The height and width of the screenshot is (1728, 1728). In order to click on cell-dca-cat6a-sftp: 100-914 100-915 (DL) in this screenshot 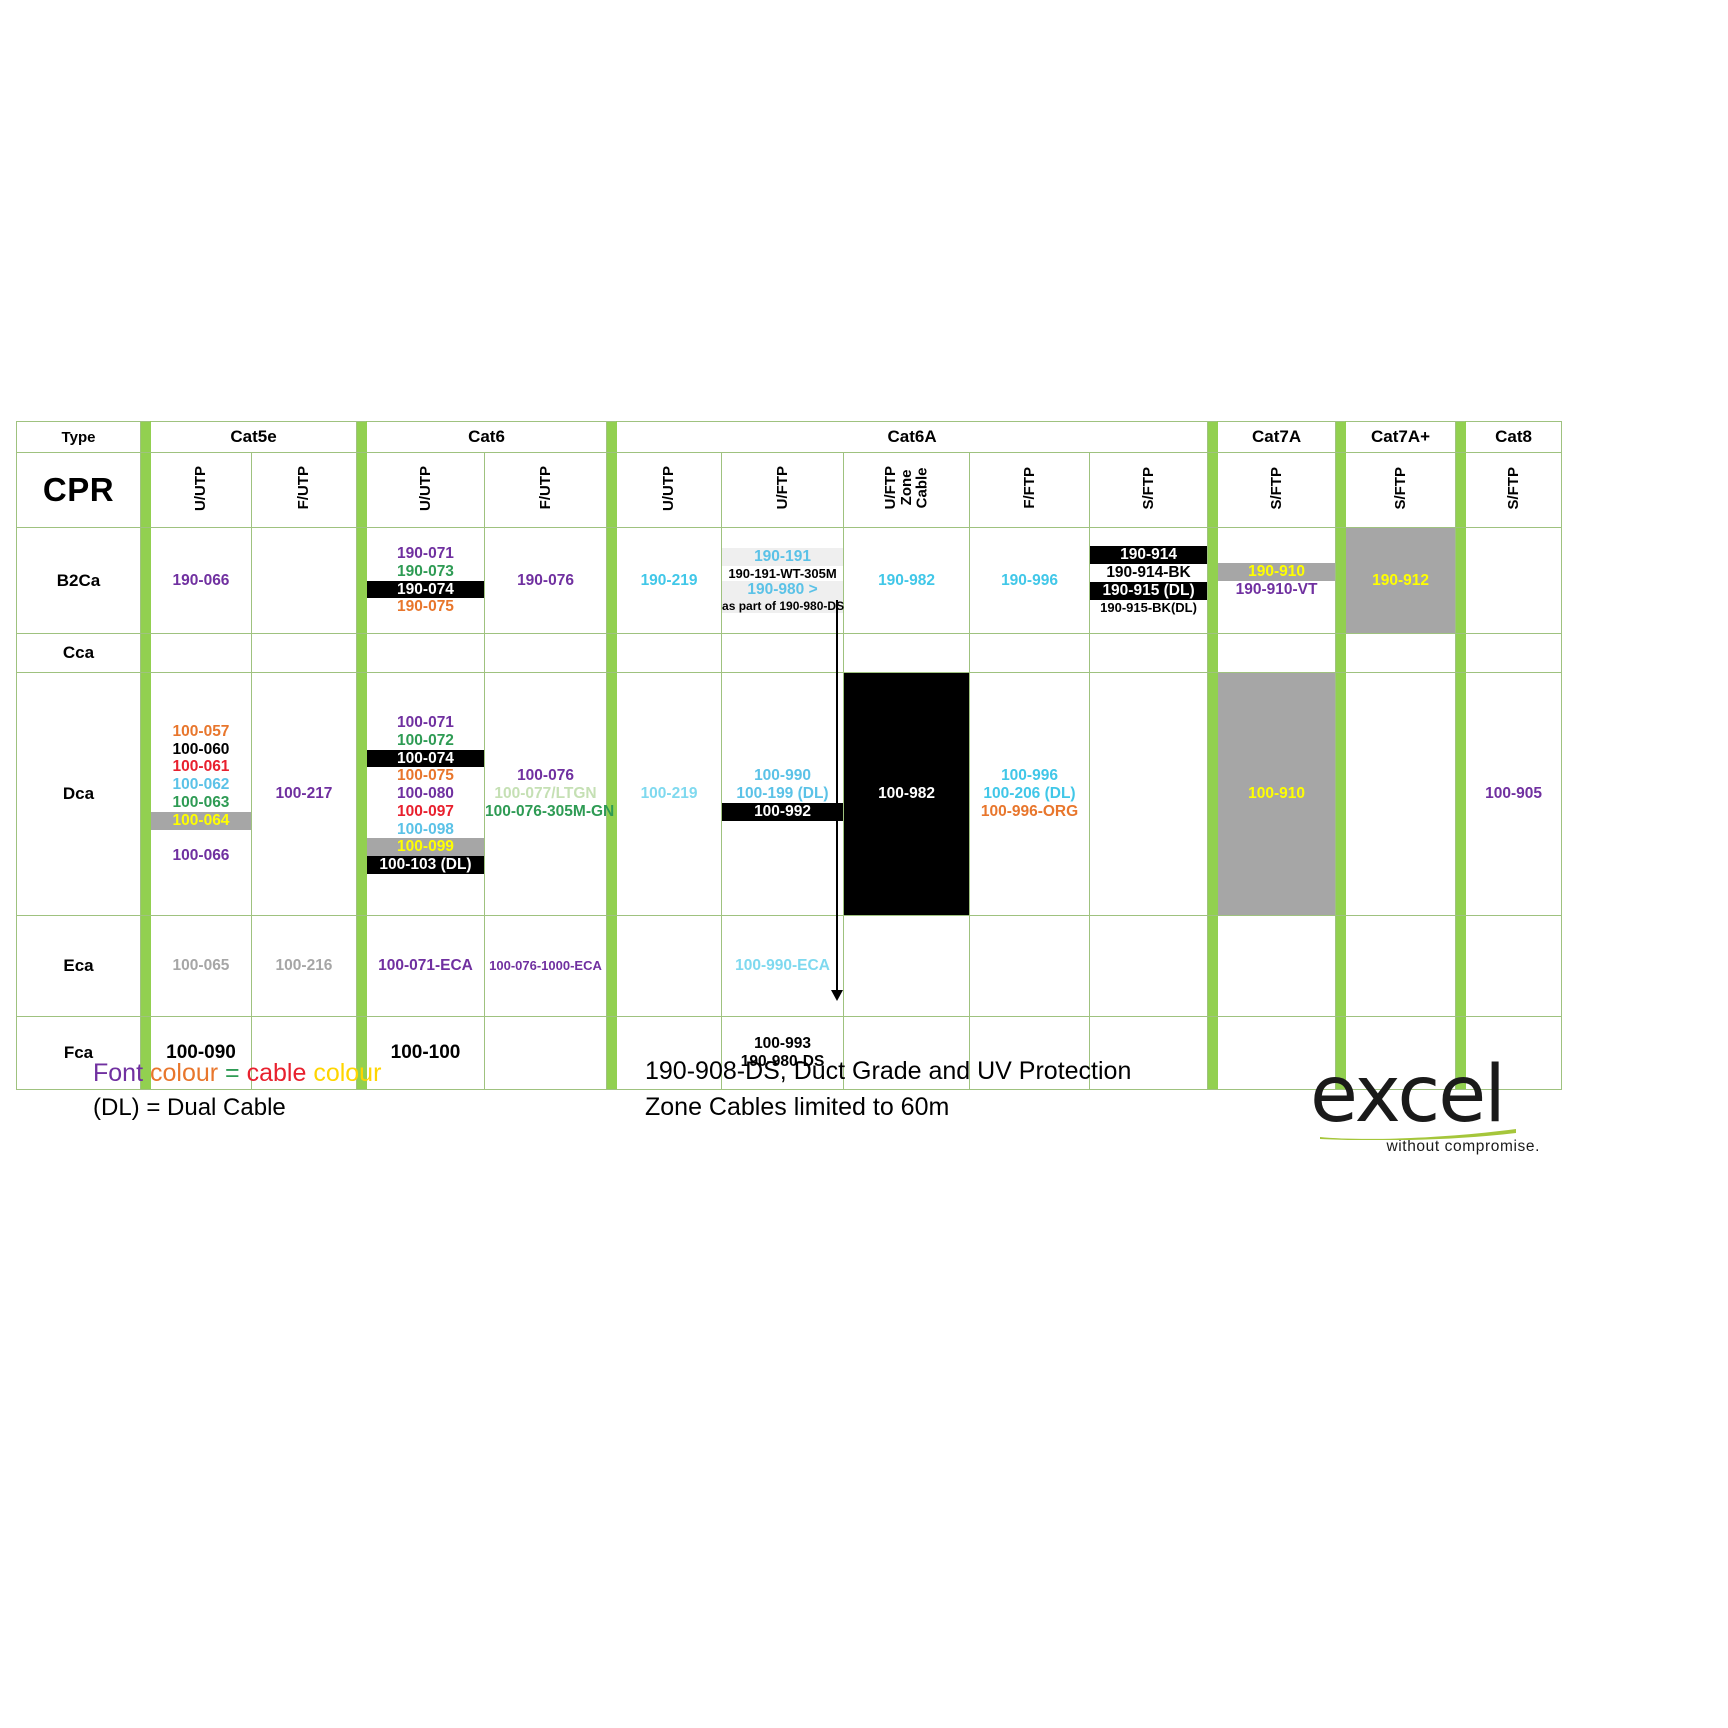, I will do `click(1149, 794)`.